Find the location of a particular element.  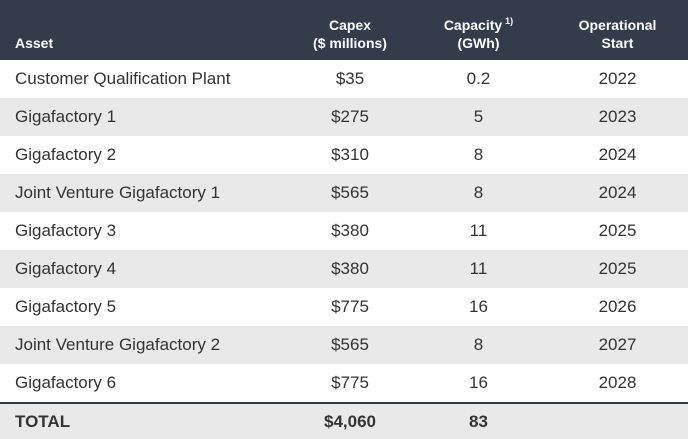

table-cell: Joint Venture Gigafactory 1 is located at coordinates (145, 193).